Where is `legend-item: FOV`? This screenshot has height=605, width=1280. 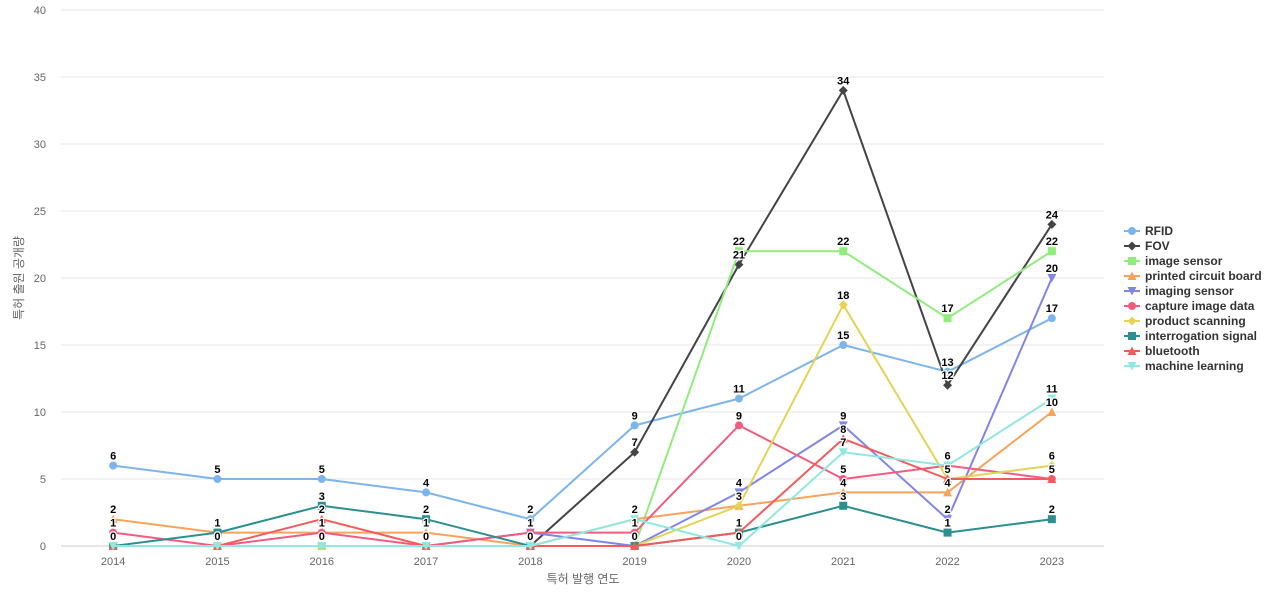 legend-item: FOV is located at coordinates (1147, 246).